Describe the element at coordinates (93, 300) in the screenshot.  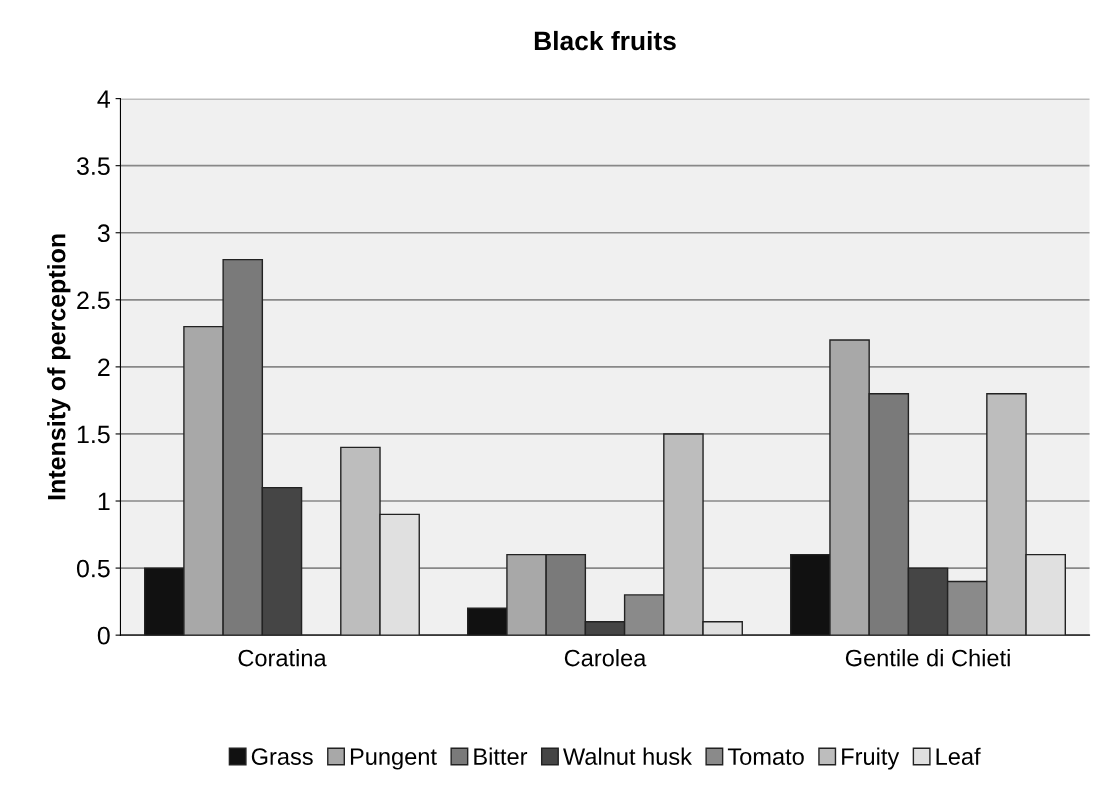
I see `y-tick-label: 2.5` at that location.